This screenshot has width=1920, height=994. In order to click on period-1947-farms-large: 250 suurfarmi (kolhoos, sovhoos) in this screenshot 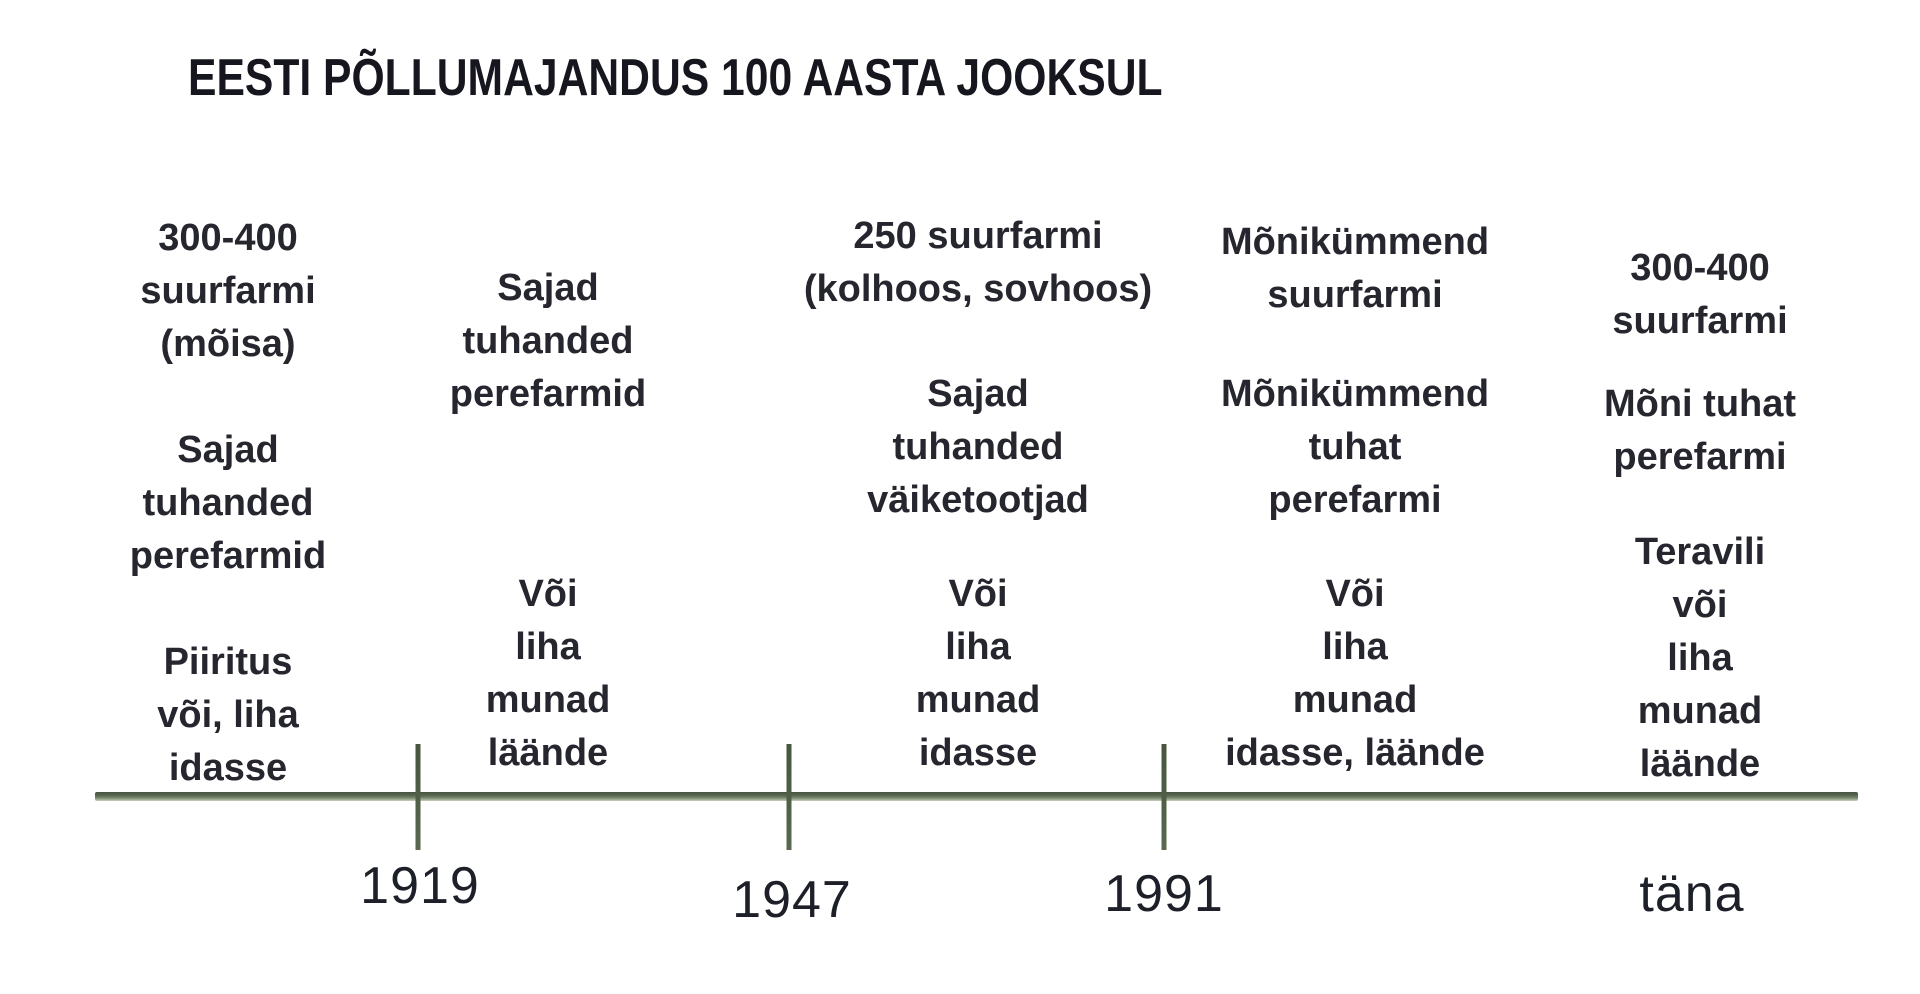, I will do `click(978, 262)`.